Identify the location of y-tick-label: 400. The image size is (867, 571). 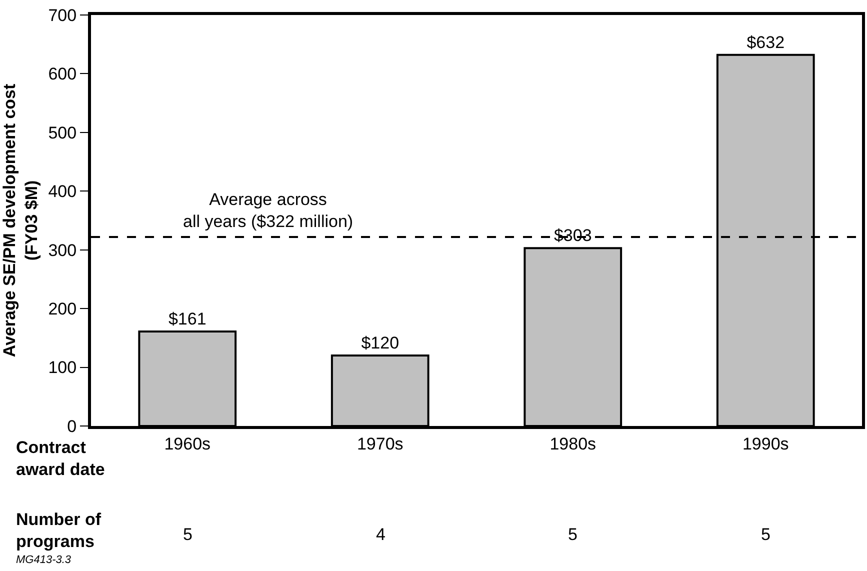
(62, 192).